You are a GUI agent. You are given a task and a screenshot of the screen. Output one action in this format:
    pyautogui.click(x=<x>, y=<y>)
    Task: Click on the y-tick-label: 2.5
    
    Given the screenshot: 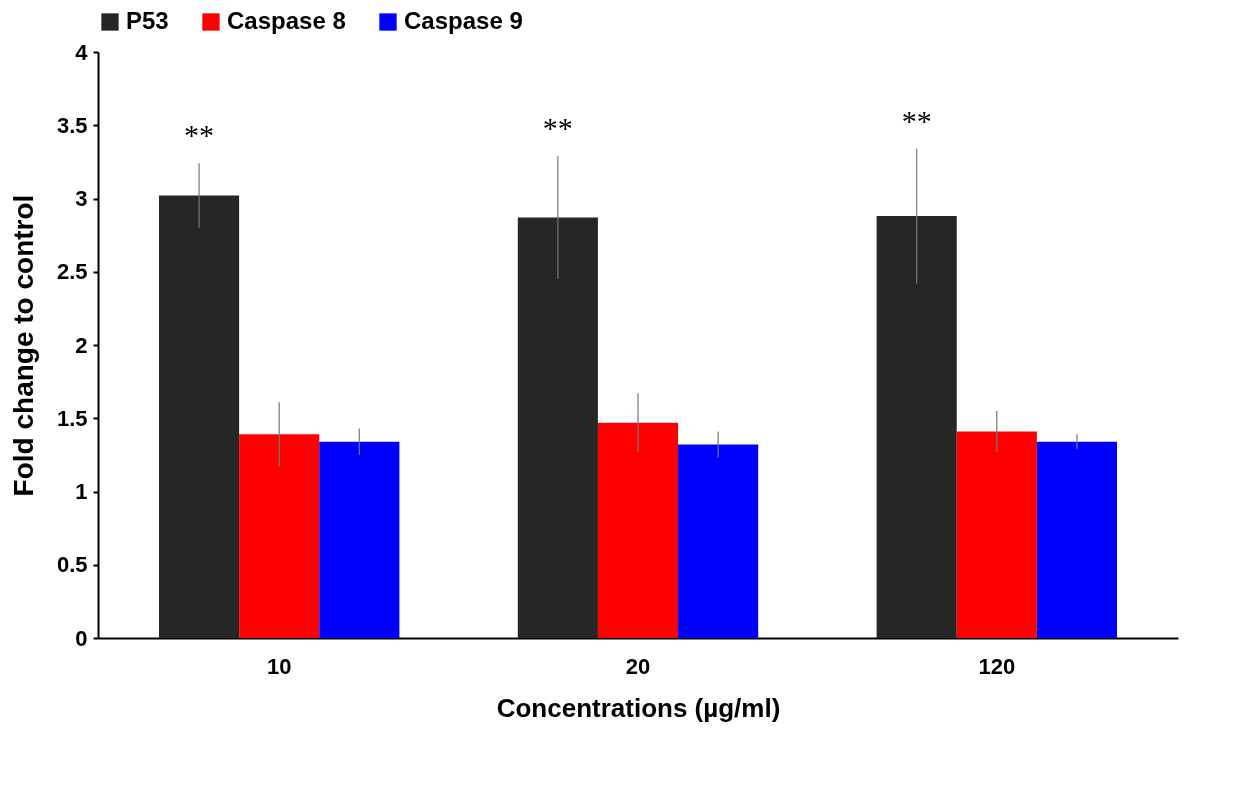 What is the action you would take?
    pyautogui.click(x=72, y=272)
    